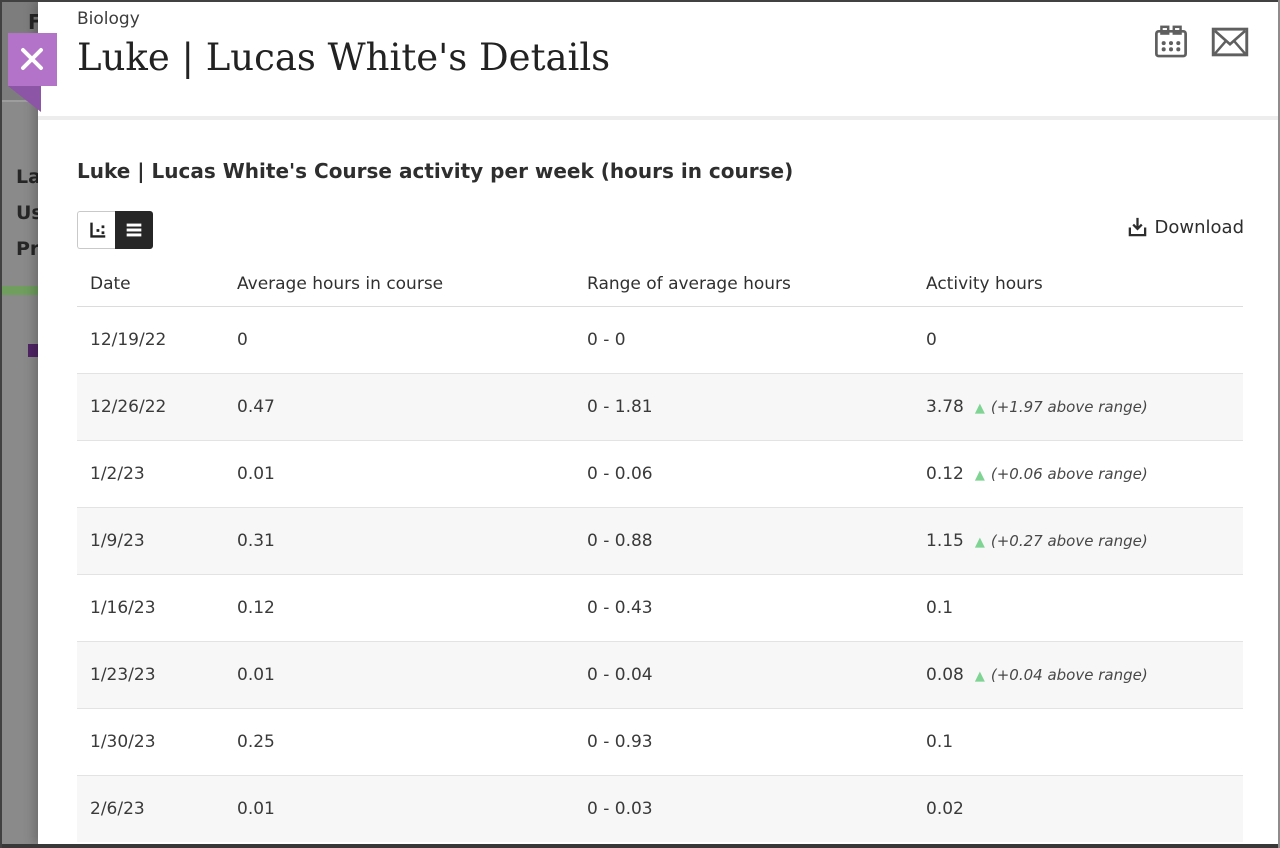  I want to click on date-cell: 1/2/23, so click(117, 473).